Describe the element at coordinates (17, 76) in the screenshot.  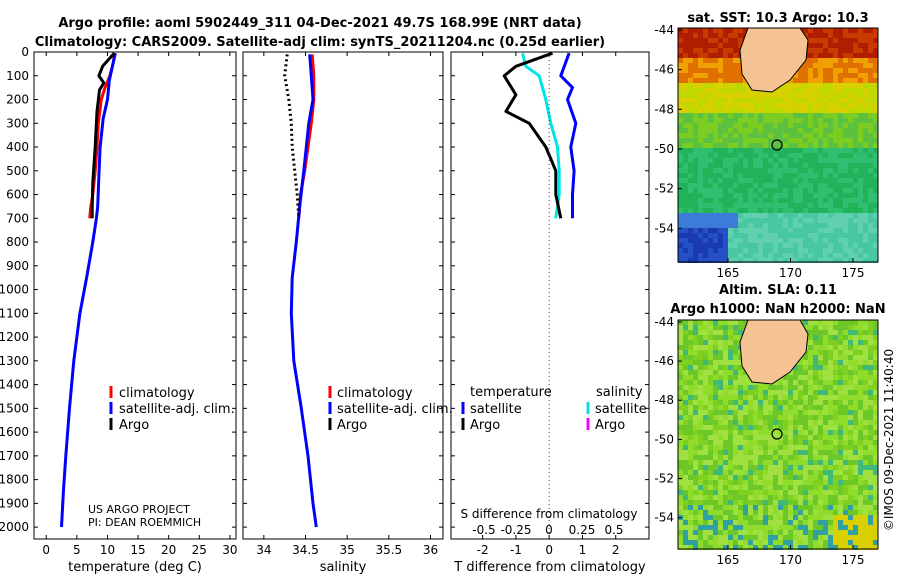
I see `y-tick-label: 100` at that location.